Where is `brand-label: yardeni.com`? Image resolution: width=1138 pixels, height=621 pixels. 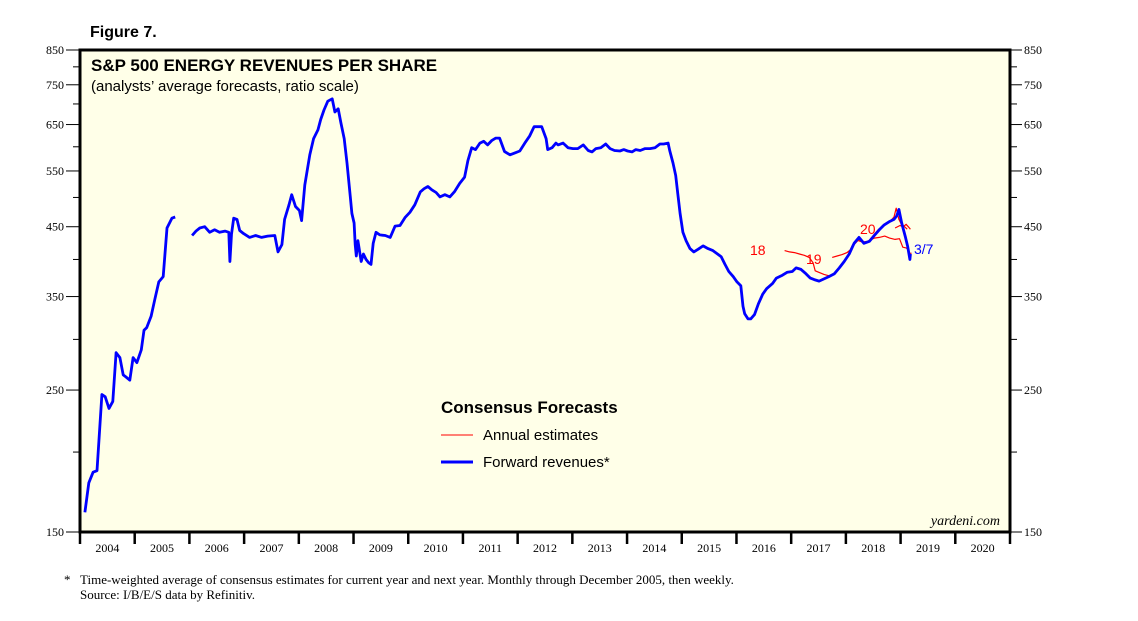
brand-label: yardeni.com is located at coordinates (964, 521).